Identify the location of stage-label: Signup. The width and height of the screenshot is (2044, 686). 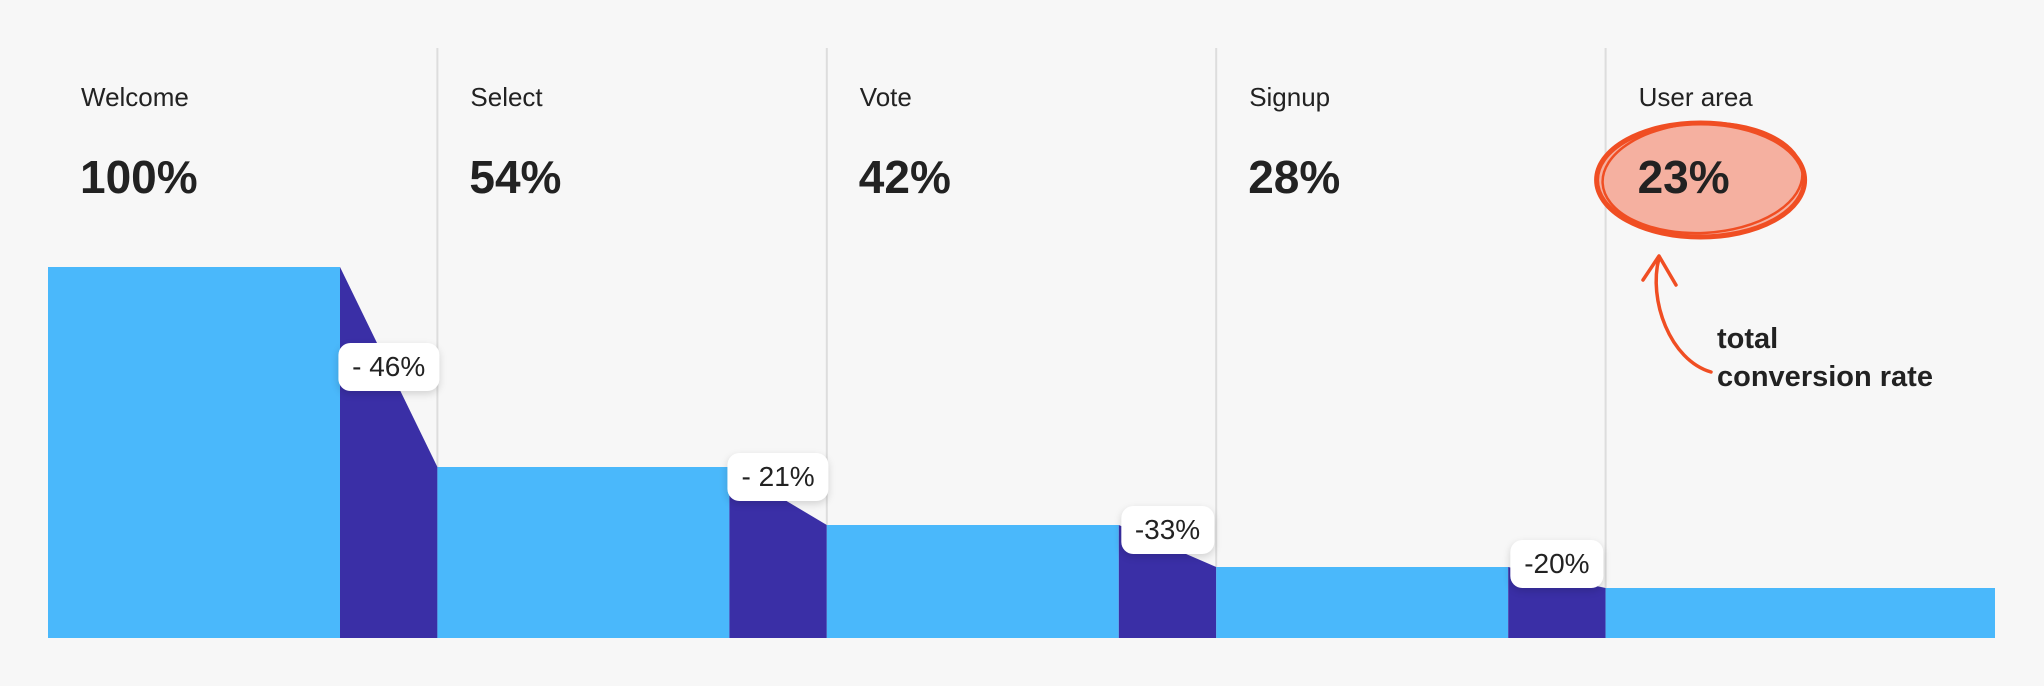
(1290, 97).